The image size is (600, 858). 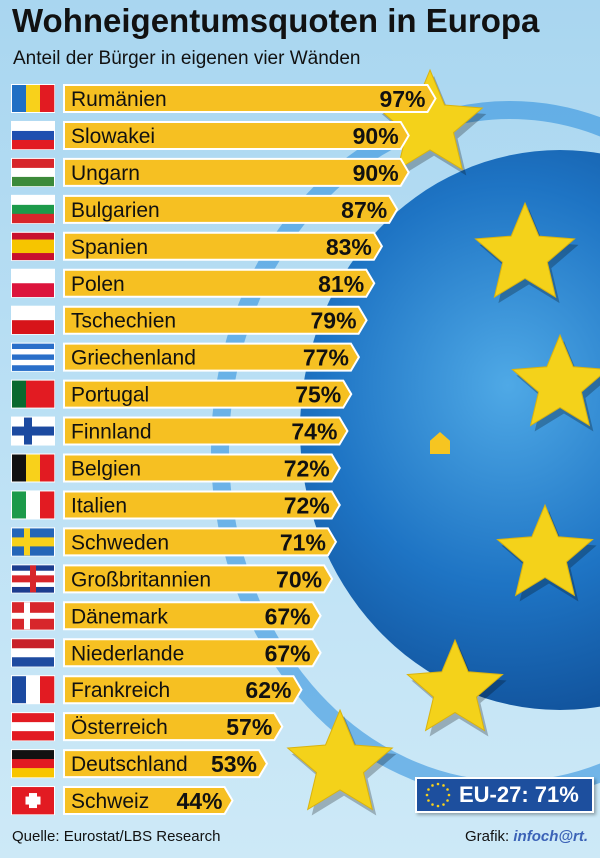 I want to click on bar-label: Schweiz, so click(x=110, y=801).